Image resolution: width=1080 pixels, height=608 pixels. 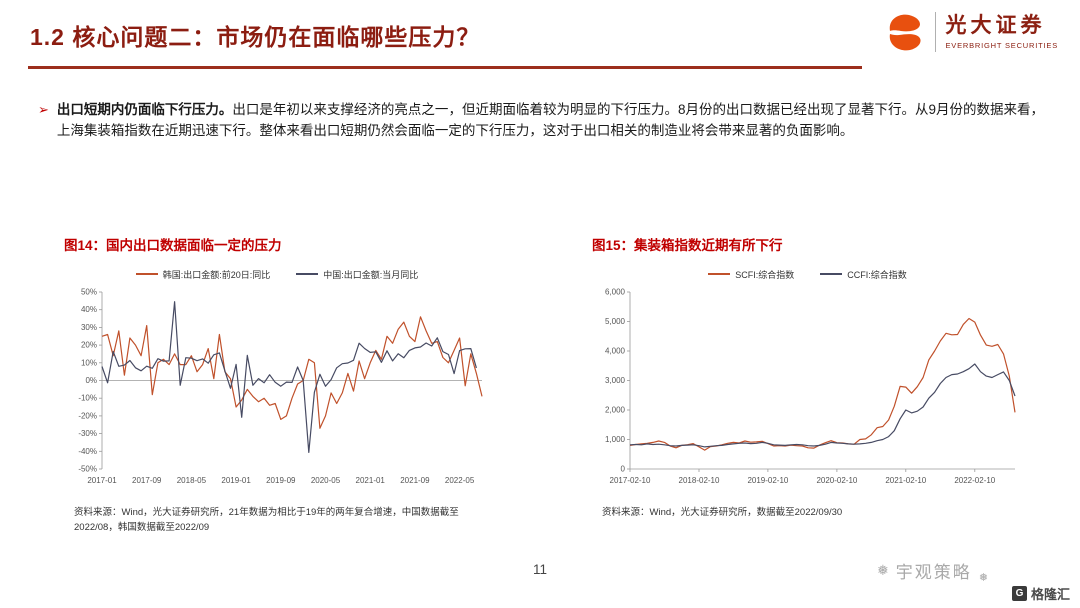 I want to click on legend-item: SCFI:综合指数, so click(x=751, y=274).